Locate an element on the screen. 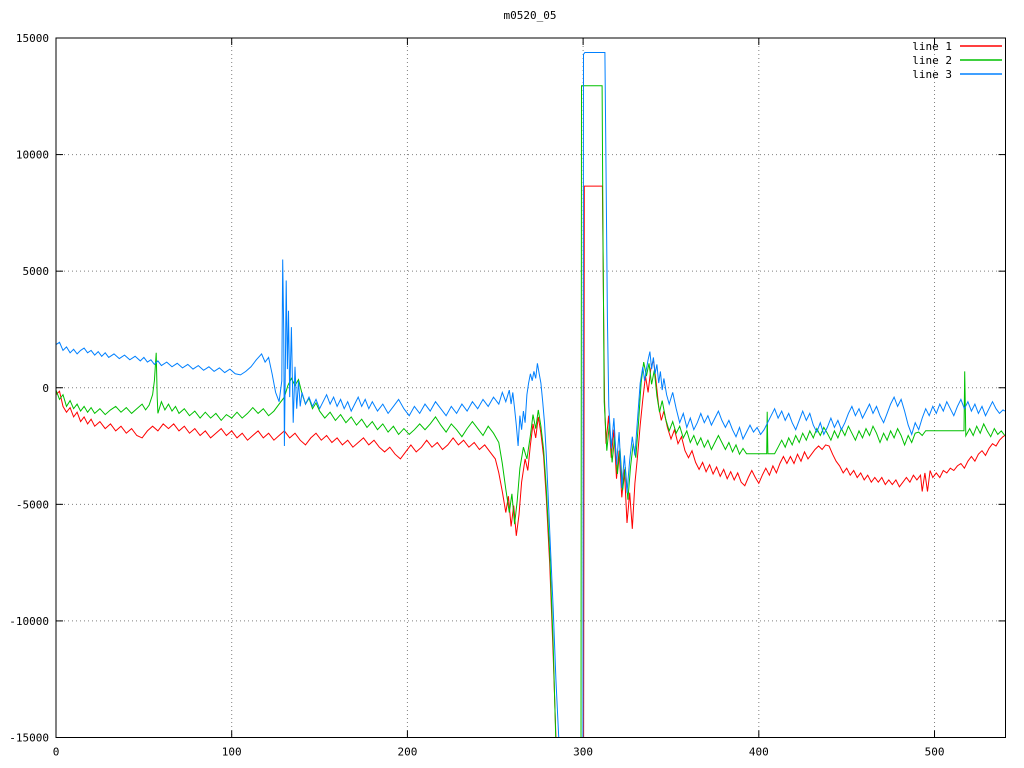 This screenshot has height=768, width=1024. y-tick-label: -5000 is located at coordinates (32, 504).